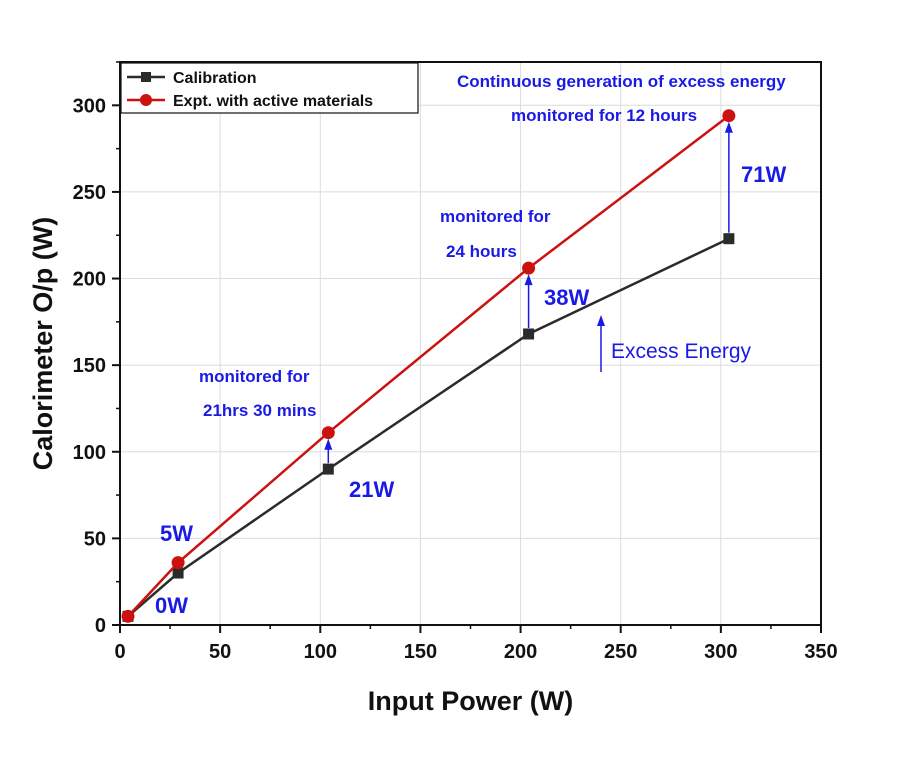 The height and width of the screenshot is (757, 900). Describe the element at coordinates (89, 453) in the screenshot. I see `y-tick-label: 100` at that location.